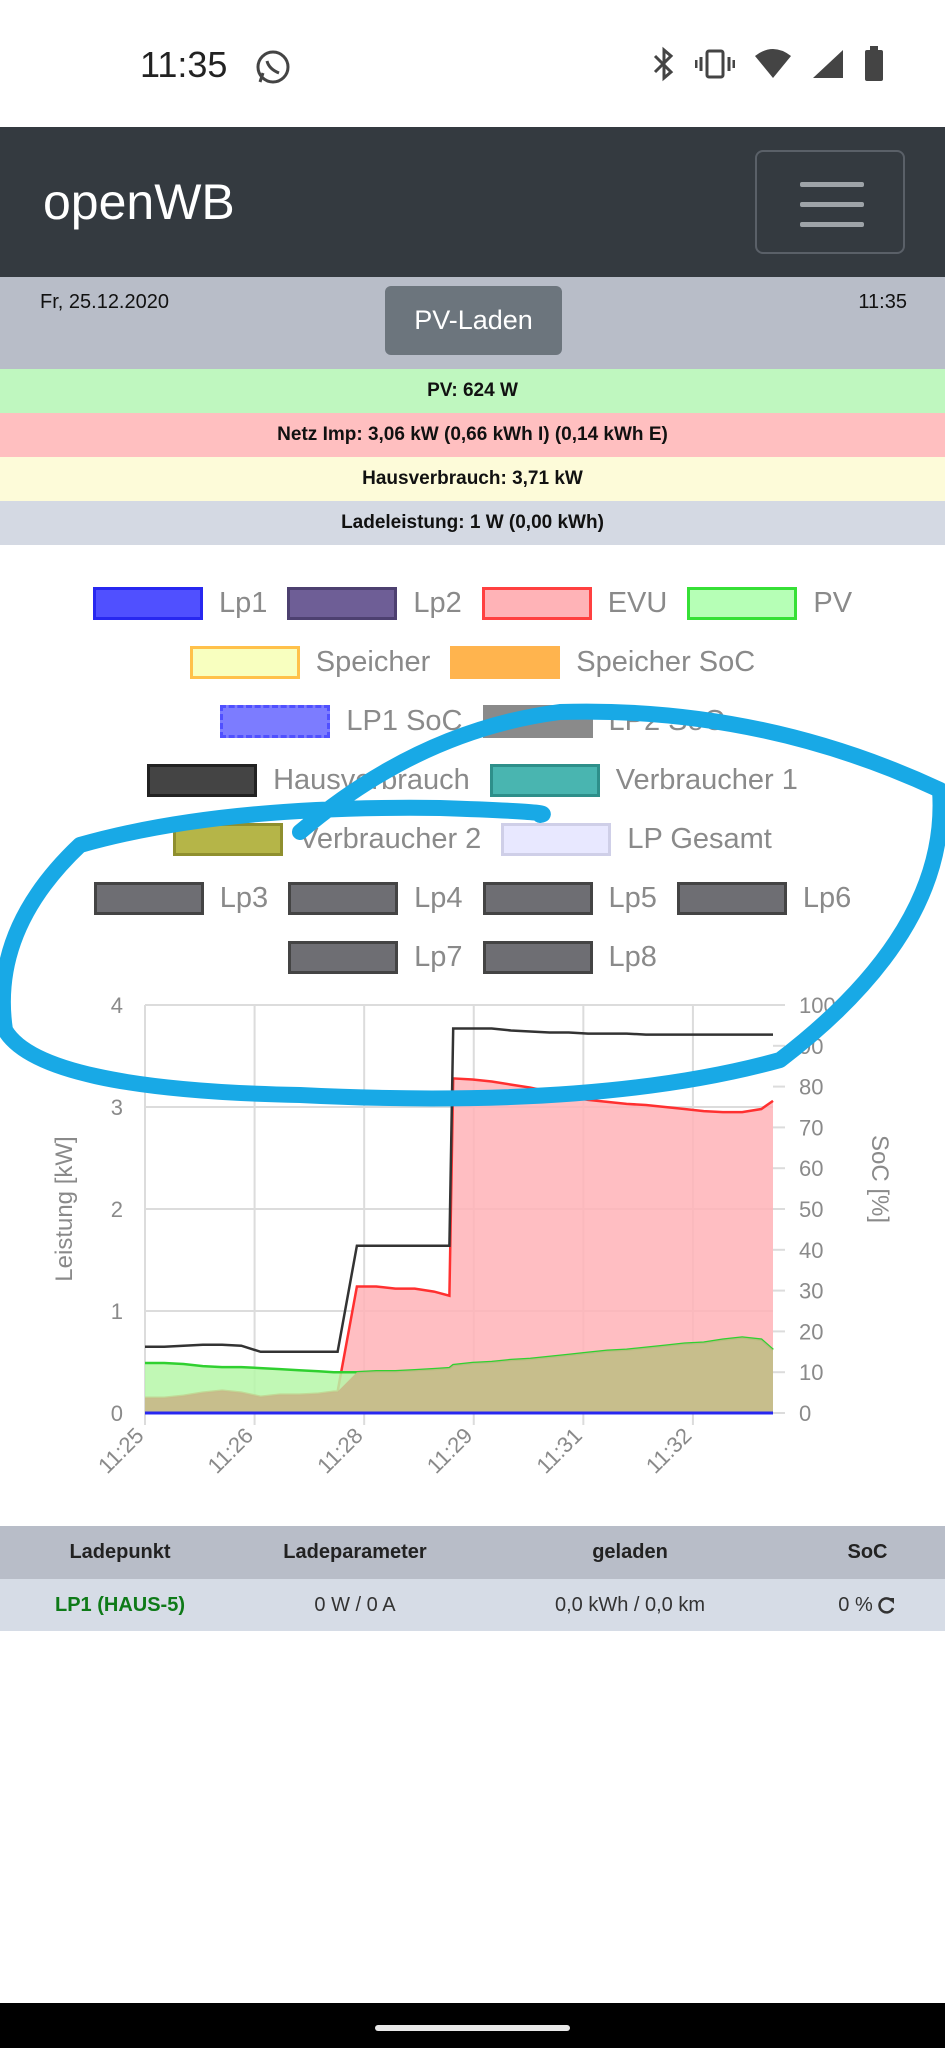 This screenshot has height=2048, width=945. I want to click on legend-item-lp8: Lp8, so click(569, 957).